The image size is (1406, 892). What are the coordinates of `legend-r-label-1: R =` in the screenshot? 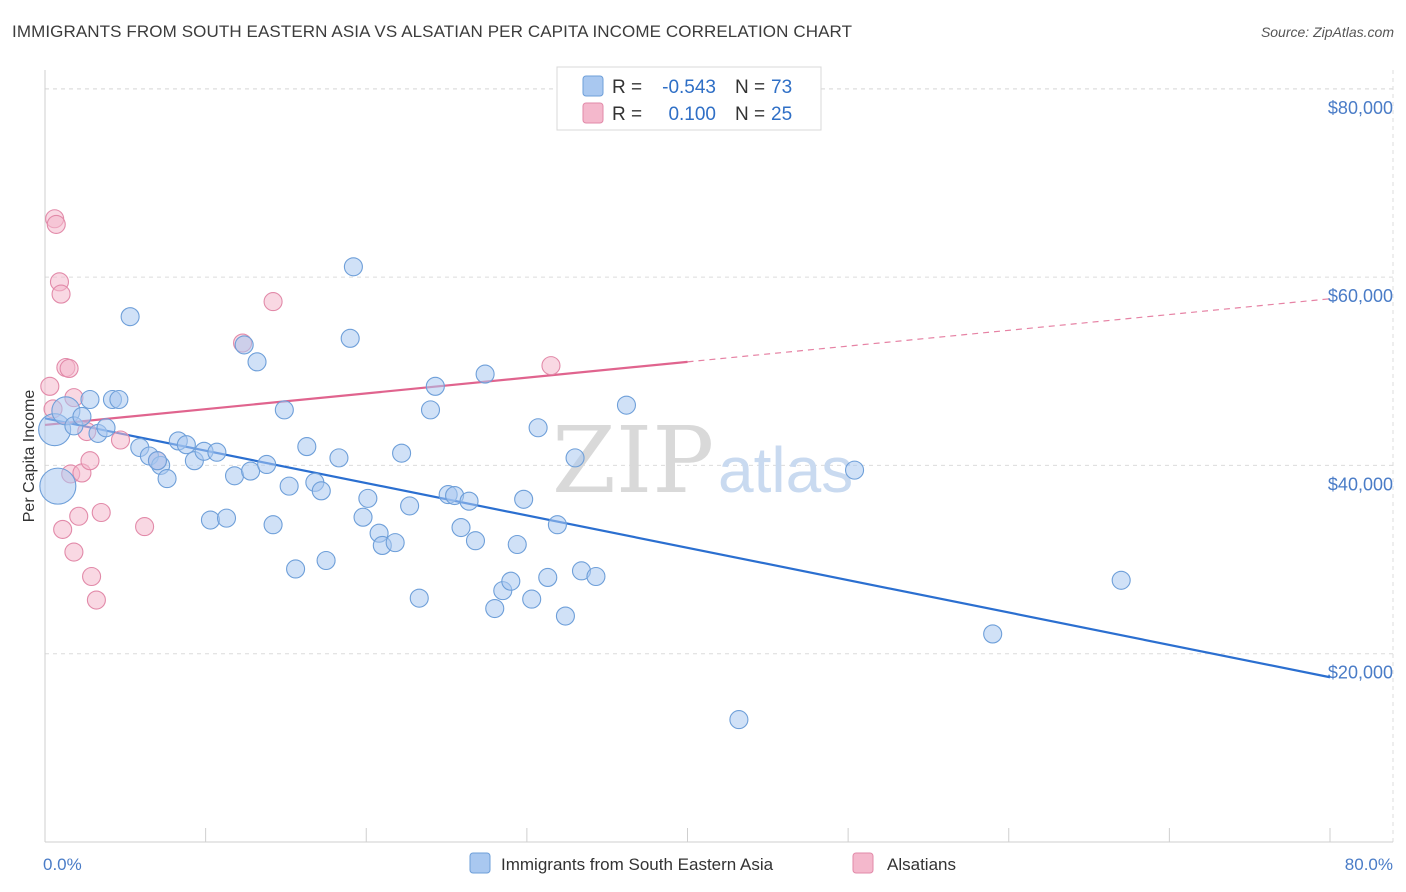 It's located at (627, 87).